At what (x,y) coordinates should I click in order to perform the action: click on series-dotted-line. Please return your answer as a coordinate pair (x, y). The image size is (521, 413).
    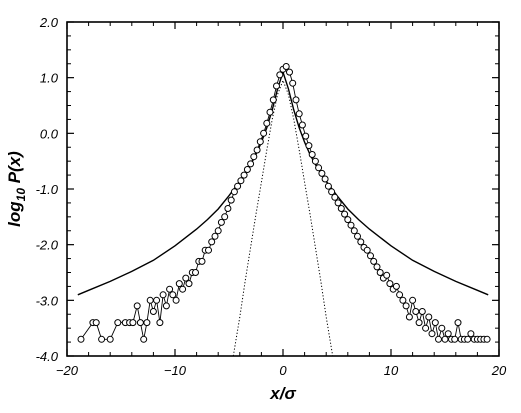
    Looking at the image, I should click on (283, 217).